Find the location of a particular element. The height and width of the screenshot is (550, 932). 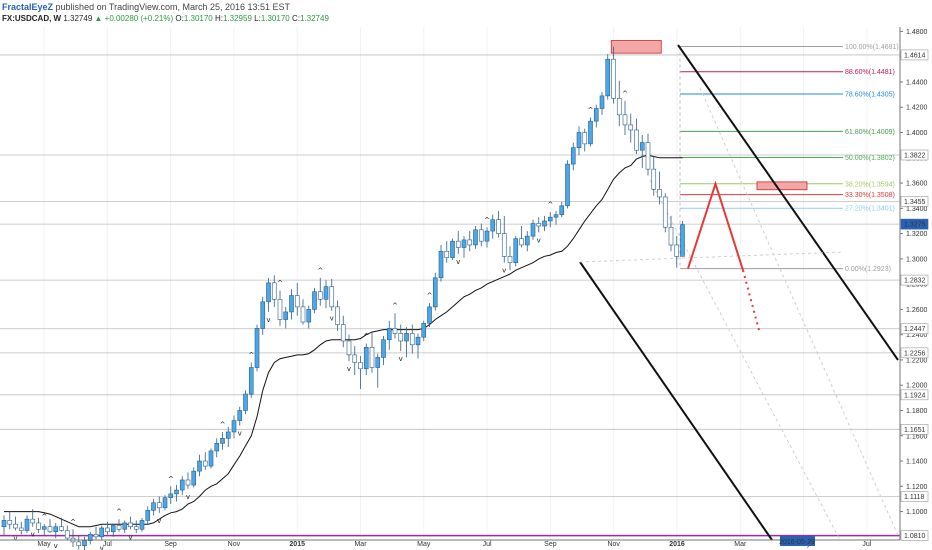

price-label: 1.0810 is located at coordinates (915, 536).